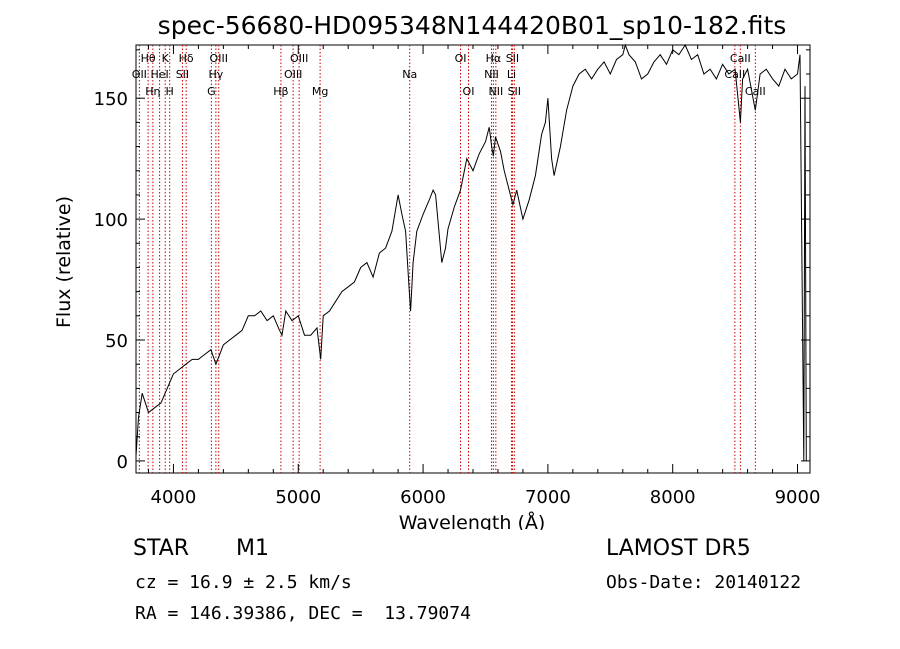  What do you see at coordinates (186, 58) in the screenshot?
I see `line-label-7: Hδ` at bounding box center [186, 58].